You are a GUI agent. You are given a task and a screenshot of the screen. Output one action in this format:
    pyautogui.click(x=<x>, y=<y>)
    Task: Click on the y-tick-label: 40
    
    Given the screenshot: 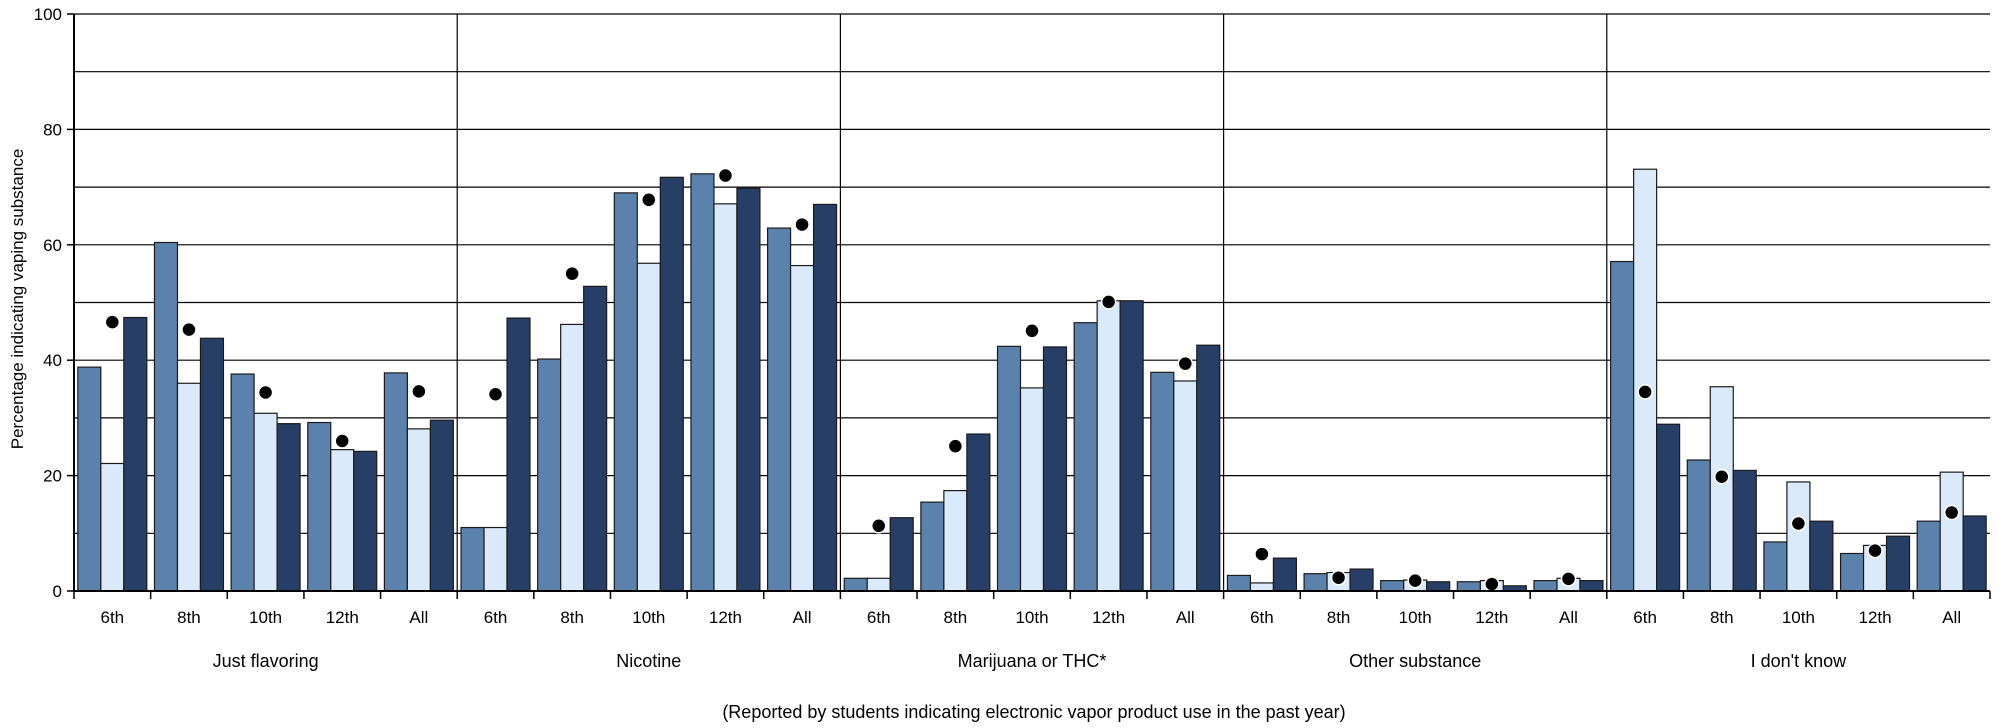 What is the action you would take?
    pyautogui.click(x=52, y=360)
    